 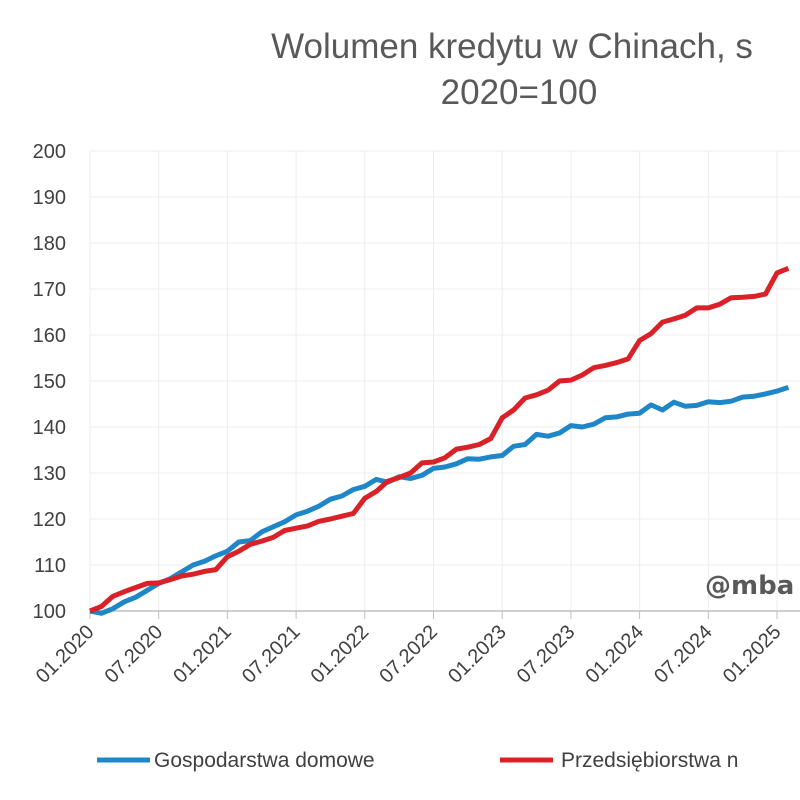 What do you see at coordinates (649, 760) in the screenshot?
I see `legend-label-enterprises: Przedsiębiorstwa n` at bounding box center [649, 760].